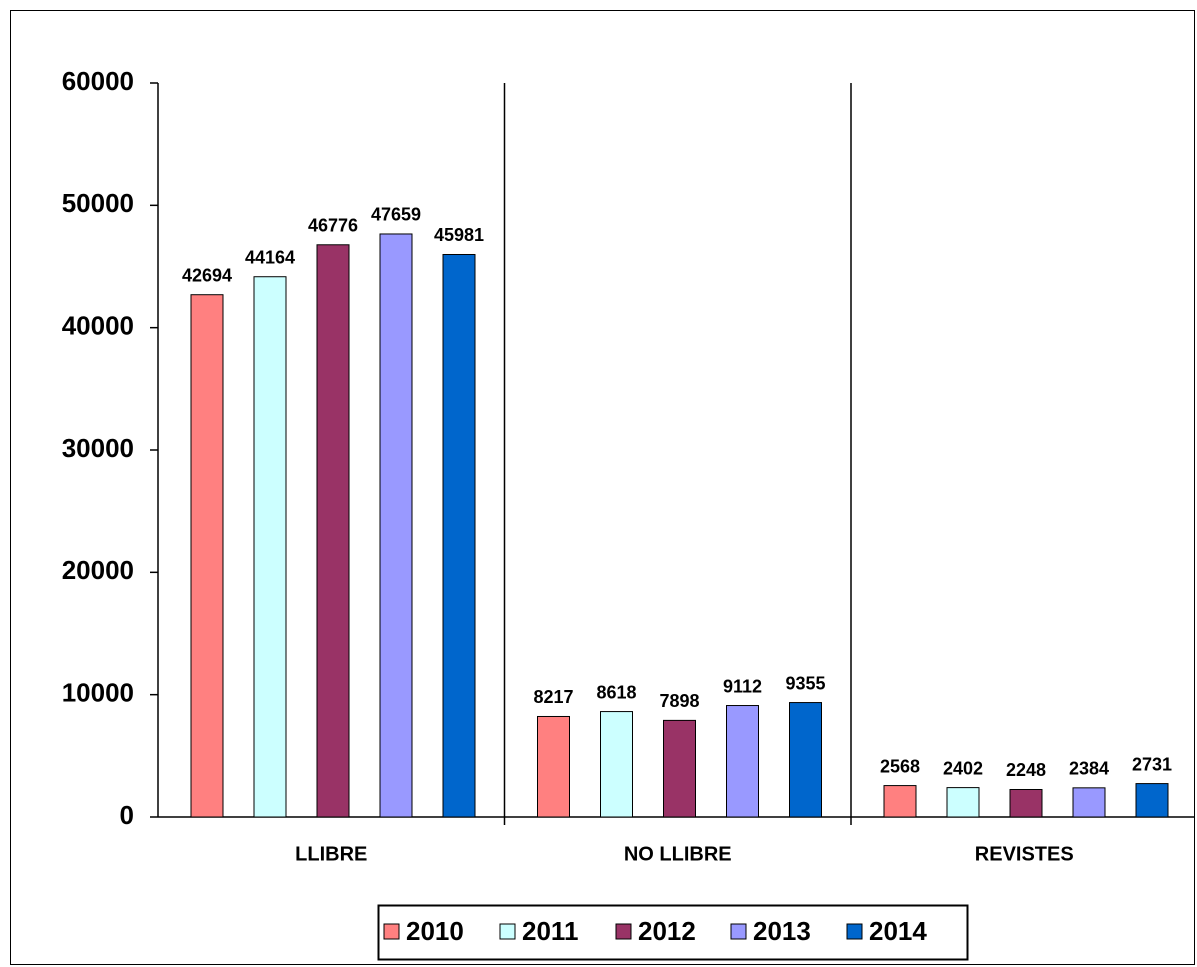 This screenshot has height=967, width=1197. I want to click on data-label: 9112, so click(742, 686).